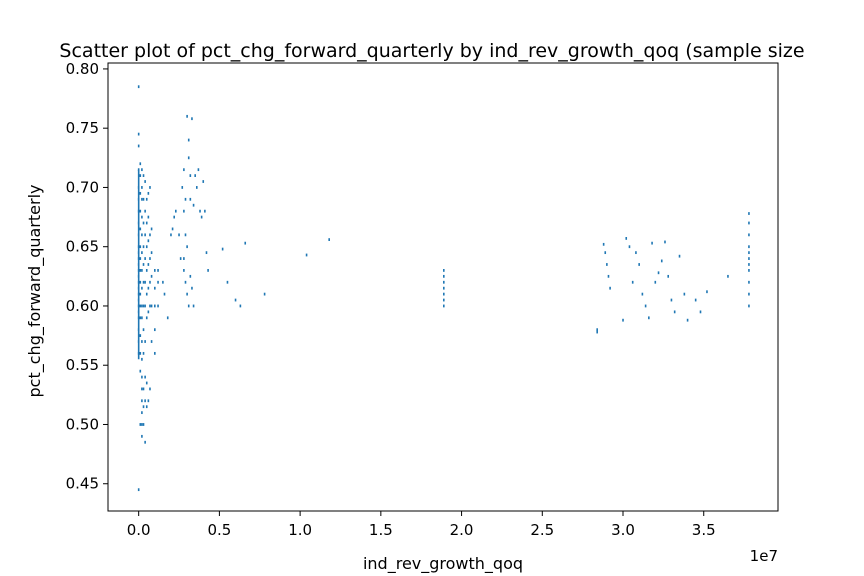  Describe the element at coordinates (764, 556) in the screenshot. I see `x-axis-offset-label: 1e7` at that location.